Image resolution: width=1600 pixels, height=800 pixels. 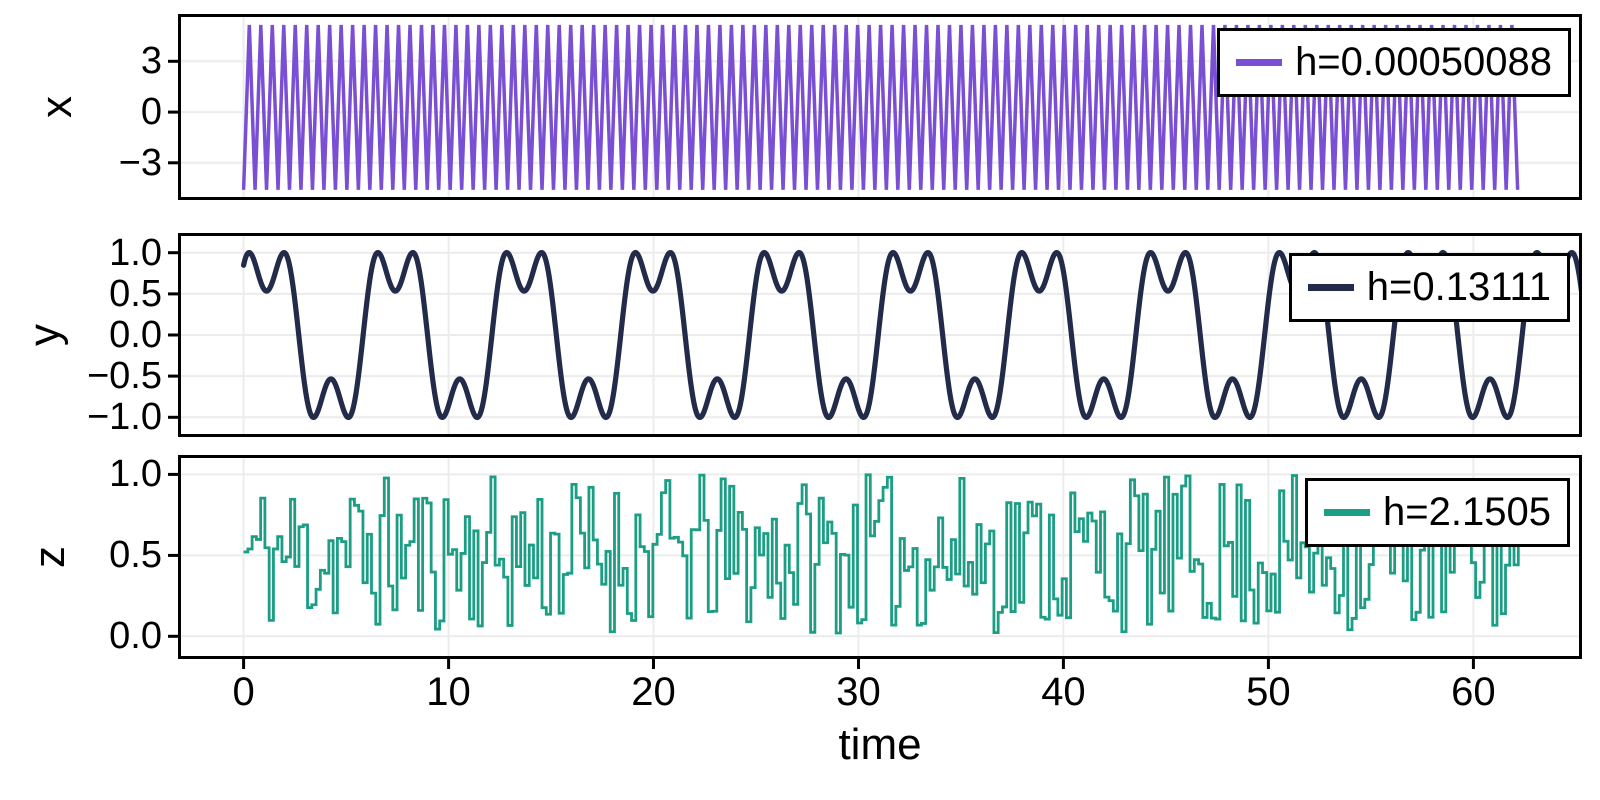 I want to click on legend-line-sample-x, so click(x=1259, y=62).